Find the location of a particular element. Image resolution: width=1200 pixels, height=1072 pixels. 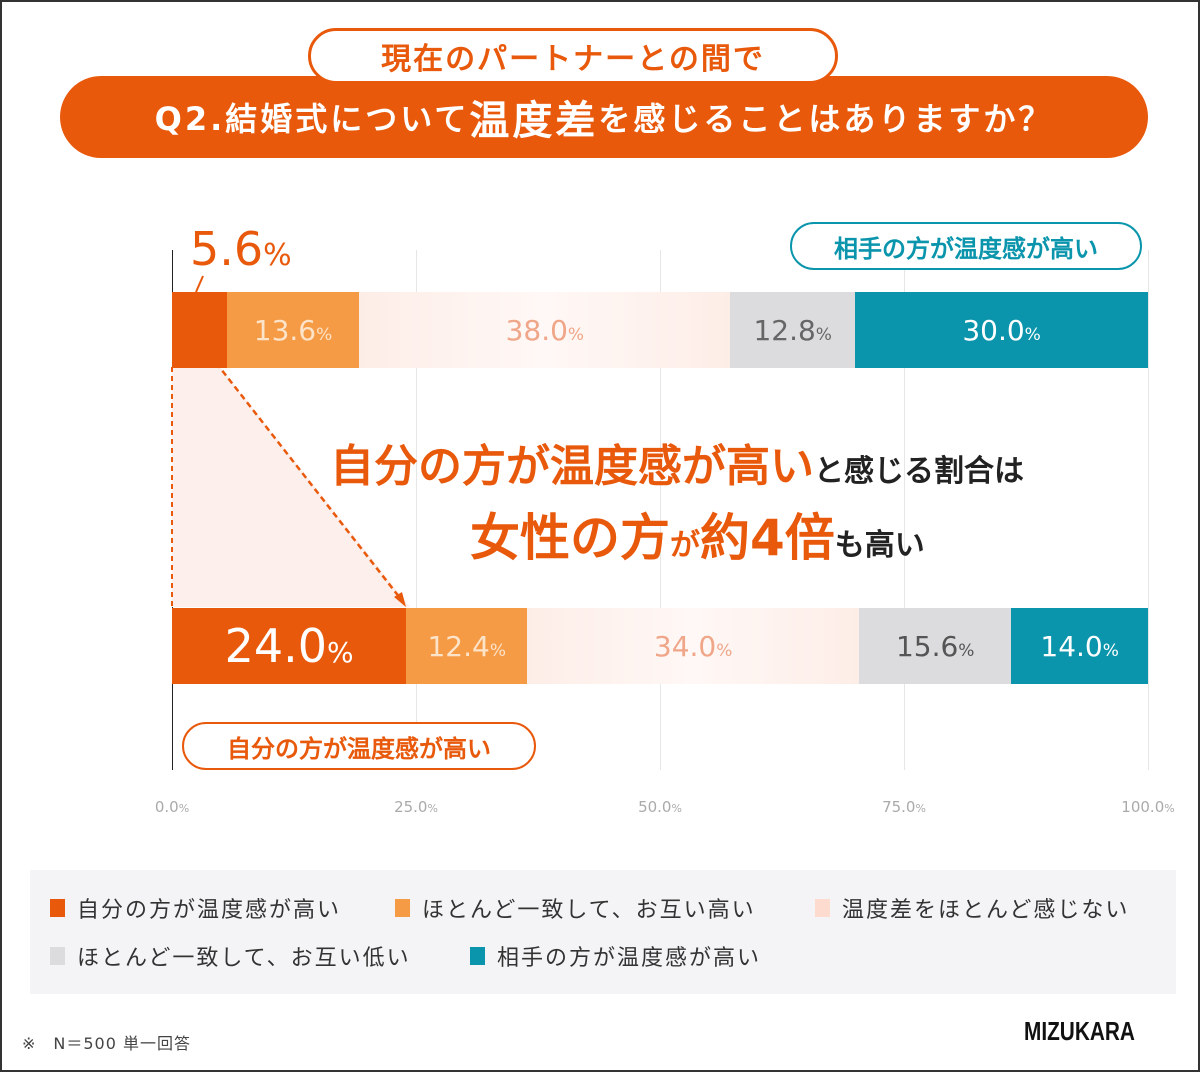

headline-line2: 女性の方が約4倍も高い is located at coordinates (697, 534).